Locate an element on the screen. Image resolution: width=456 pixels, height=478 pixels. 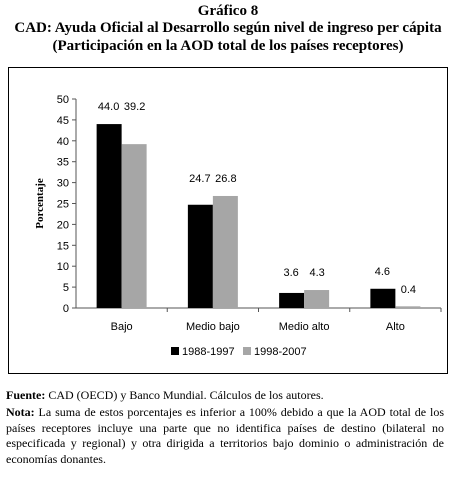
x-tick-label: Medio alto is located at coordinates (304, 327).